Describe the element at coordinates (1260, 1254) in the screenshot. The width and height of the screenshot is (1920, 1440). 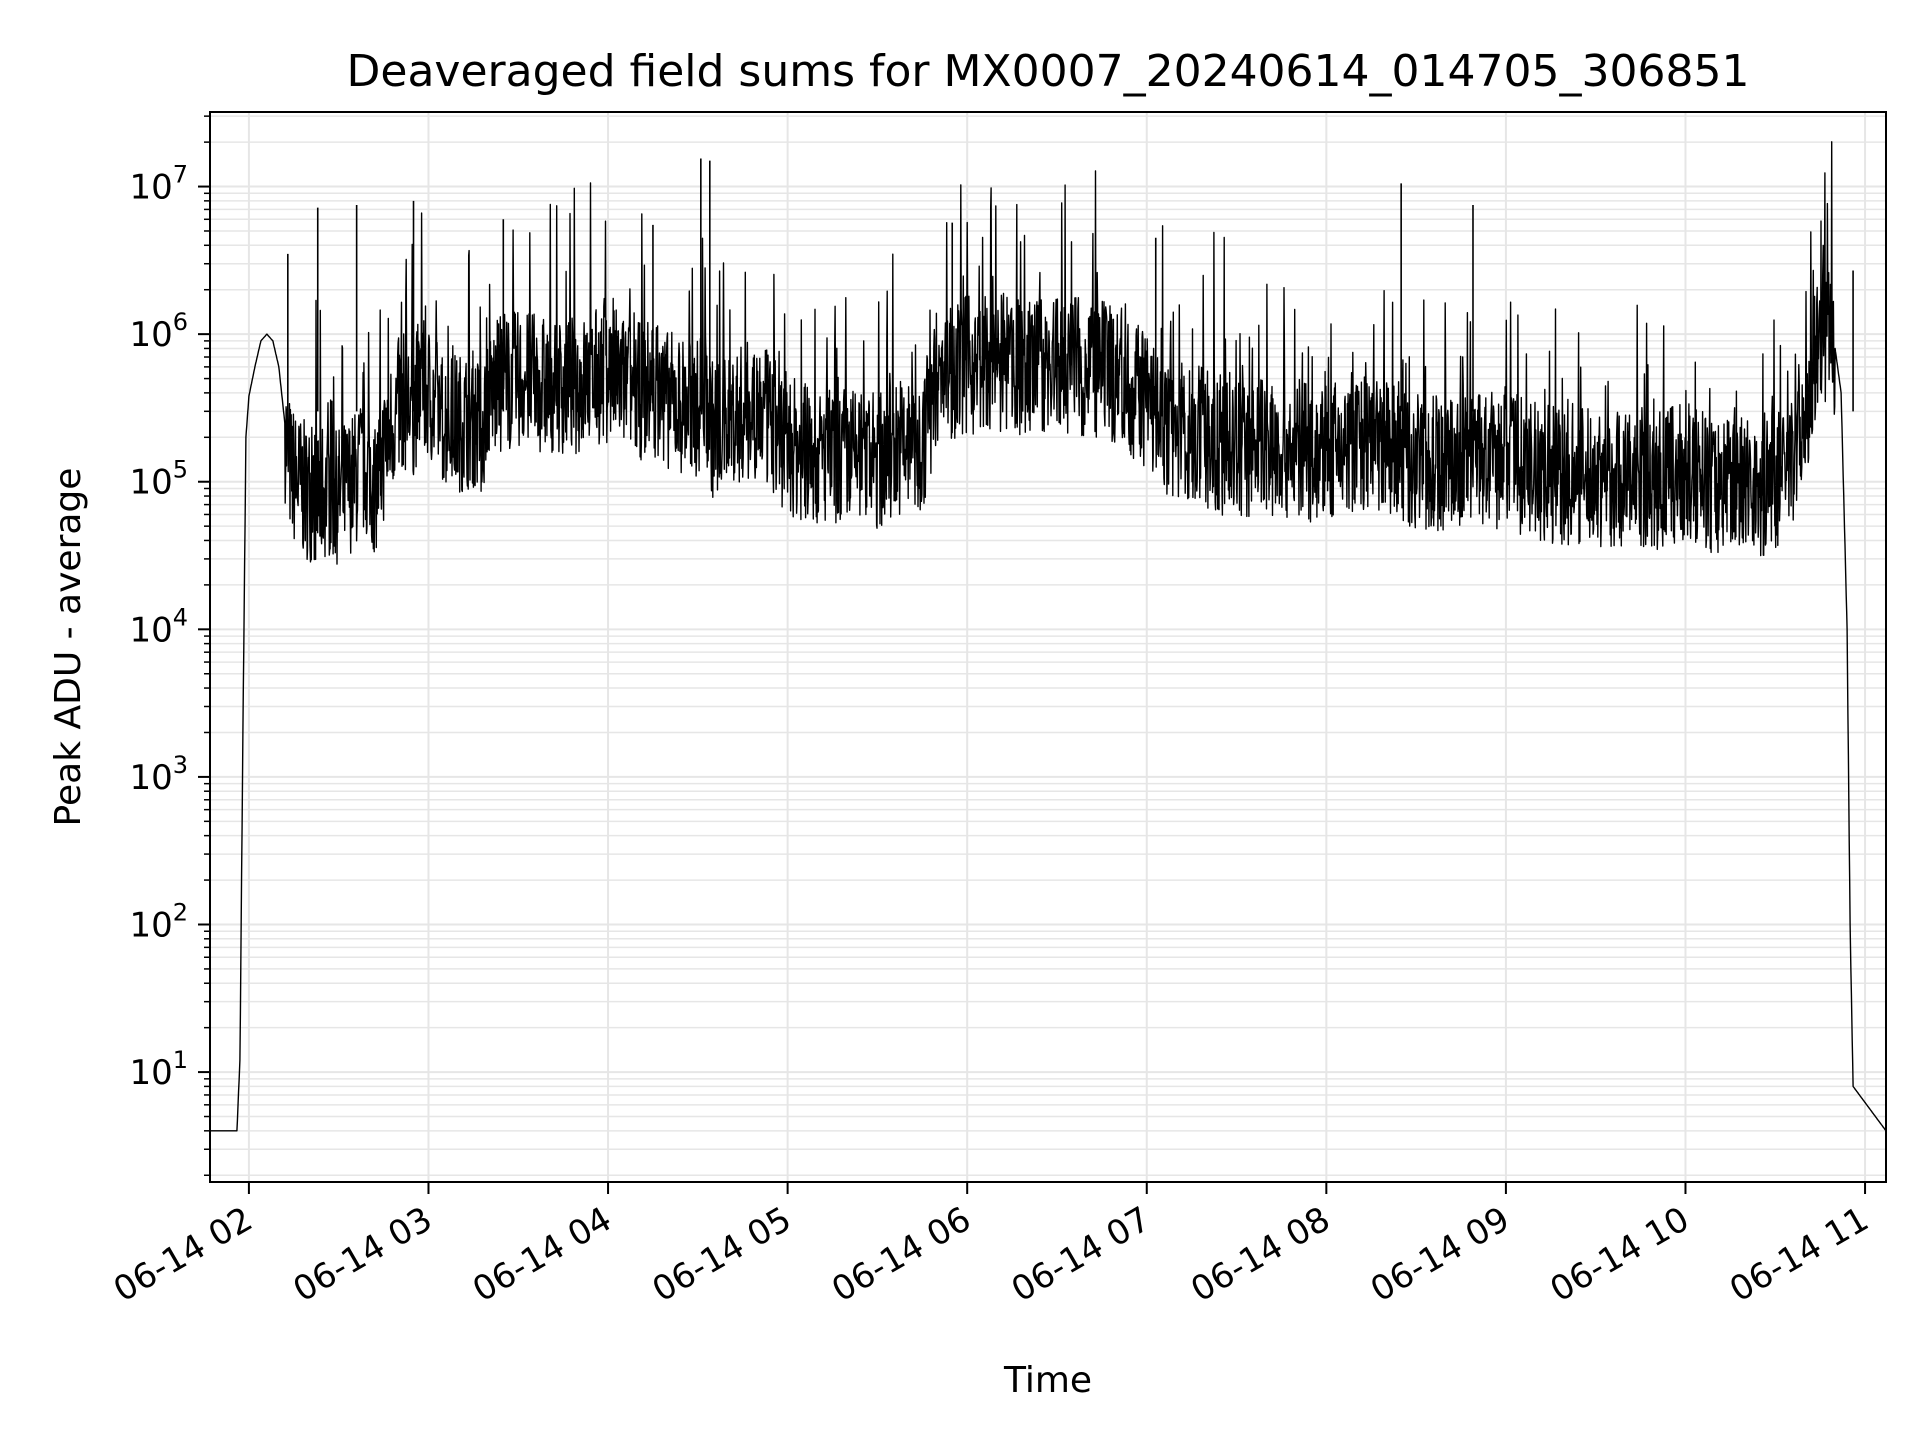
I see `x-tick-label: 06-14 08` at that location.